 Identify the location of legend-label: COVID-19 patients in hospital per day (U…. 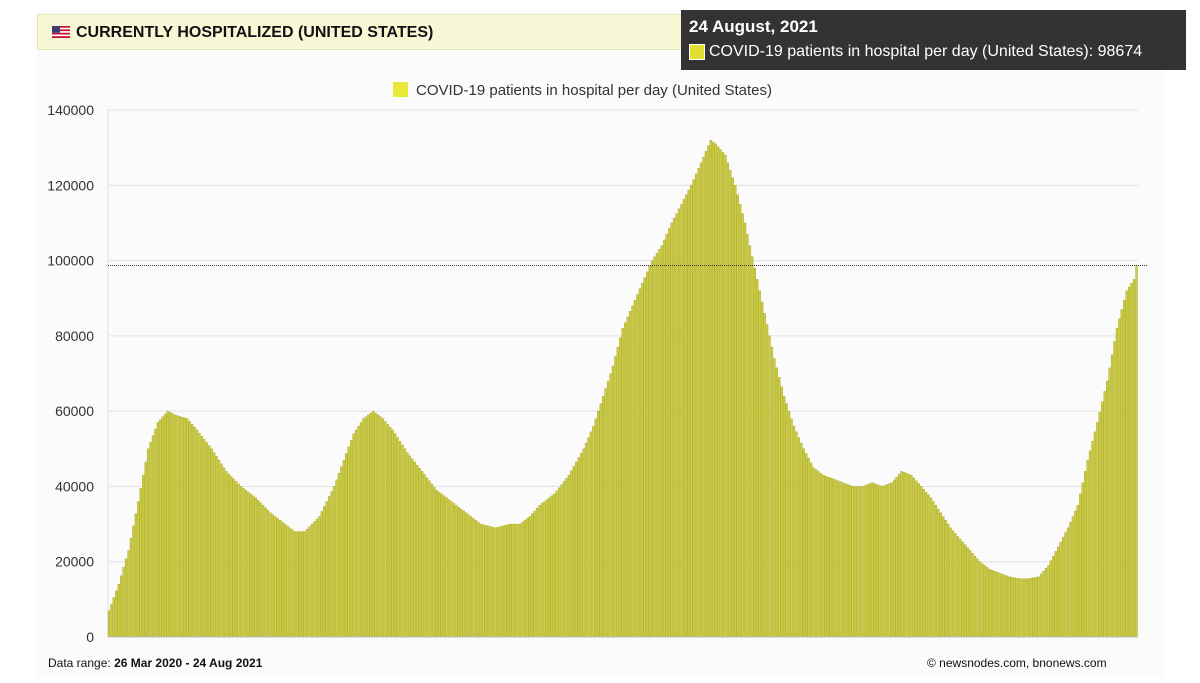
(594, 90).